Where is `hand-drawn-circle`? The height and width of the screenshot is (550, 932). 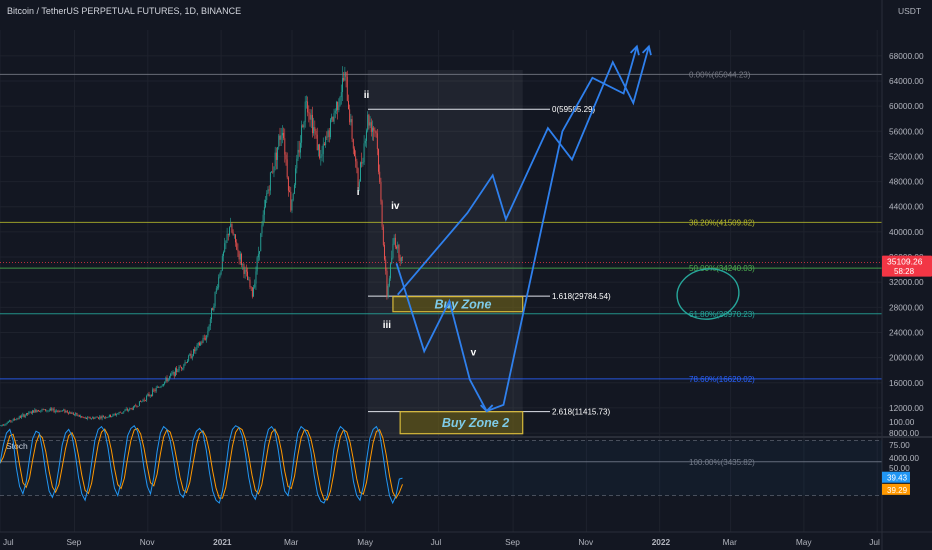 hand-drawn-circle is located at coordinates (708, 294).